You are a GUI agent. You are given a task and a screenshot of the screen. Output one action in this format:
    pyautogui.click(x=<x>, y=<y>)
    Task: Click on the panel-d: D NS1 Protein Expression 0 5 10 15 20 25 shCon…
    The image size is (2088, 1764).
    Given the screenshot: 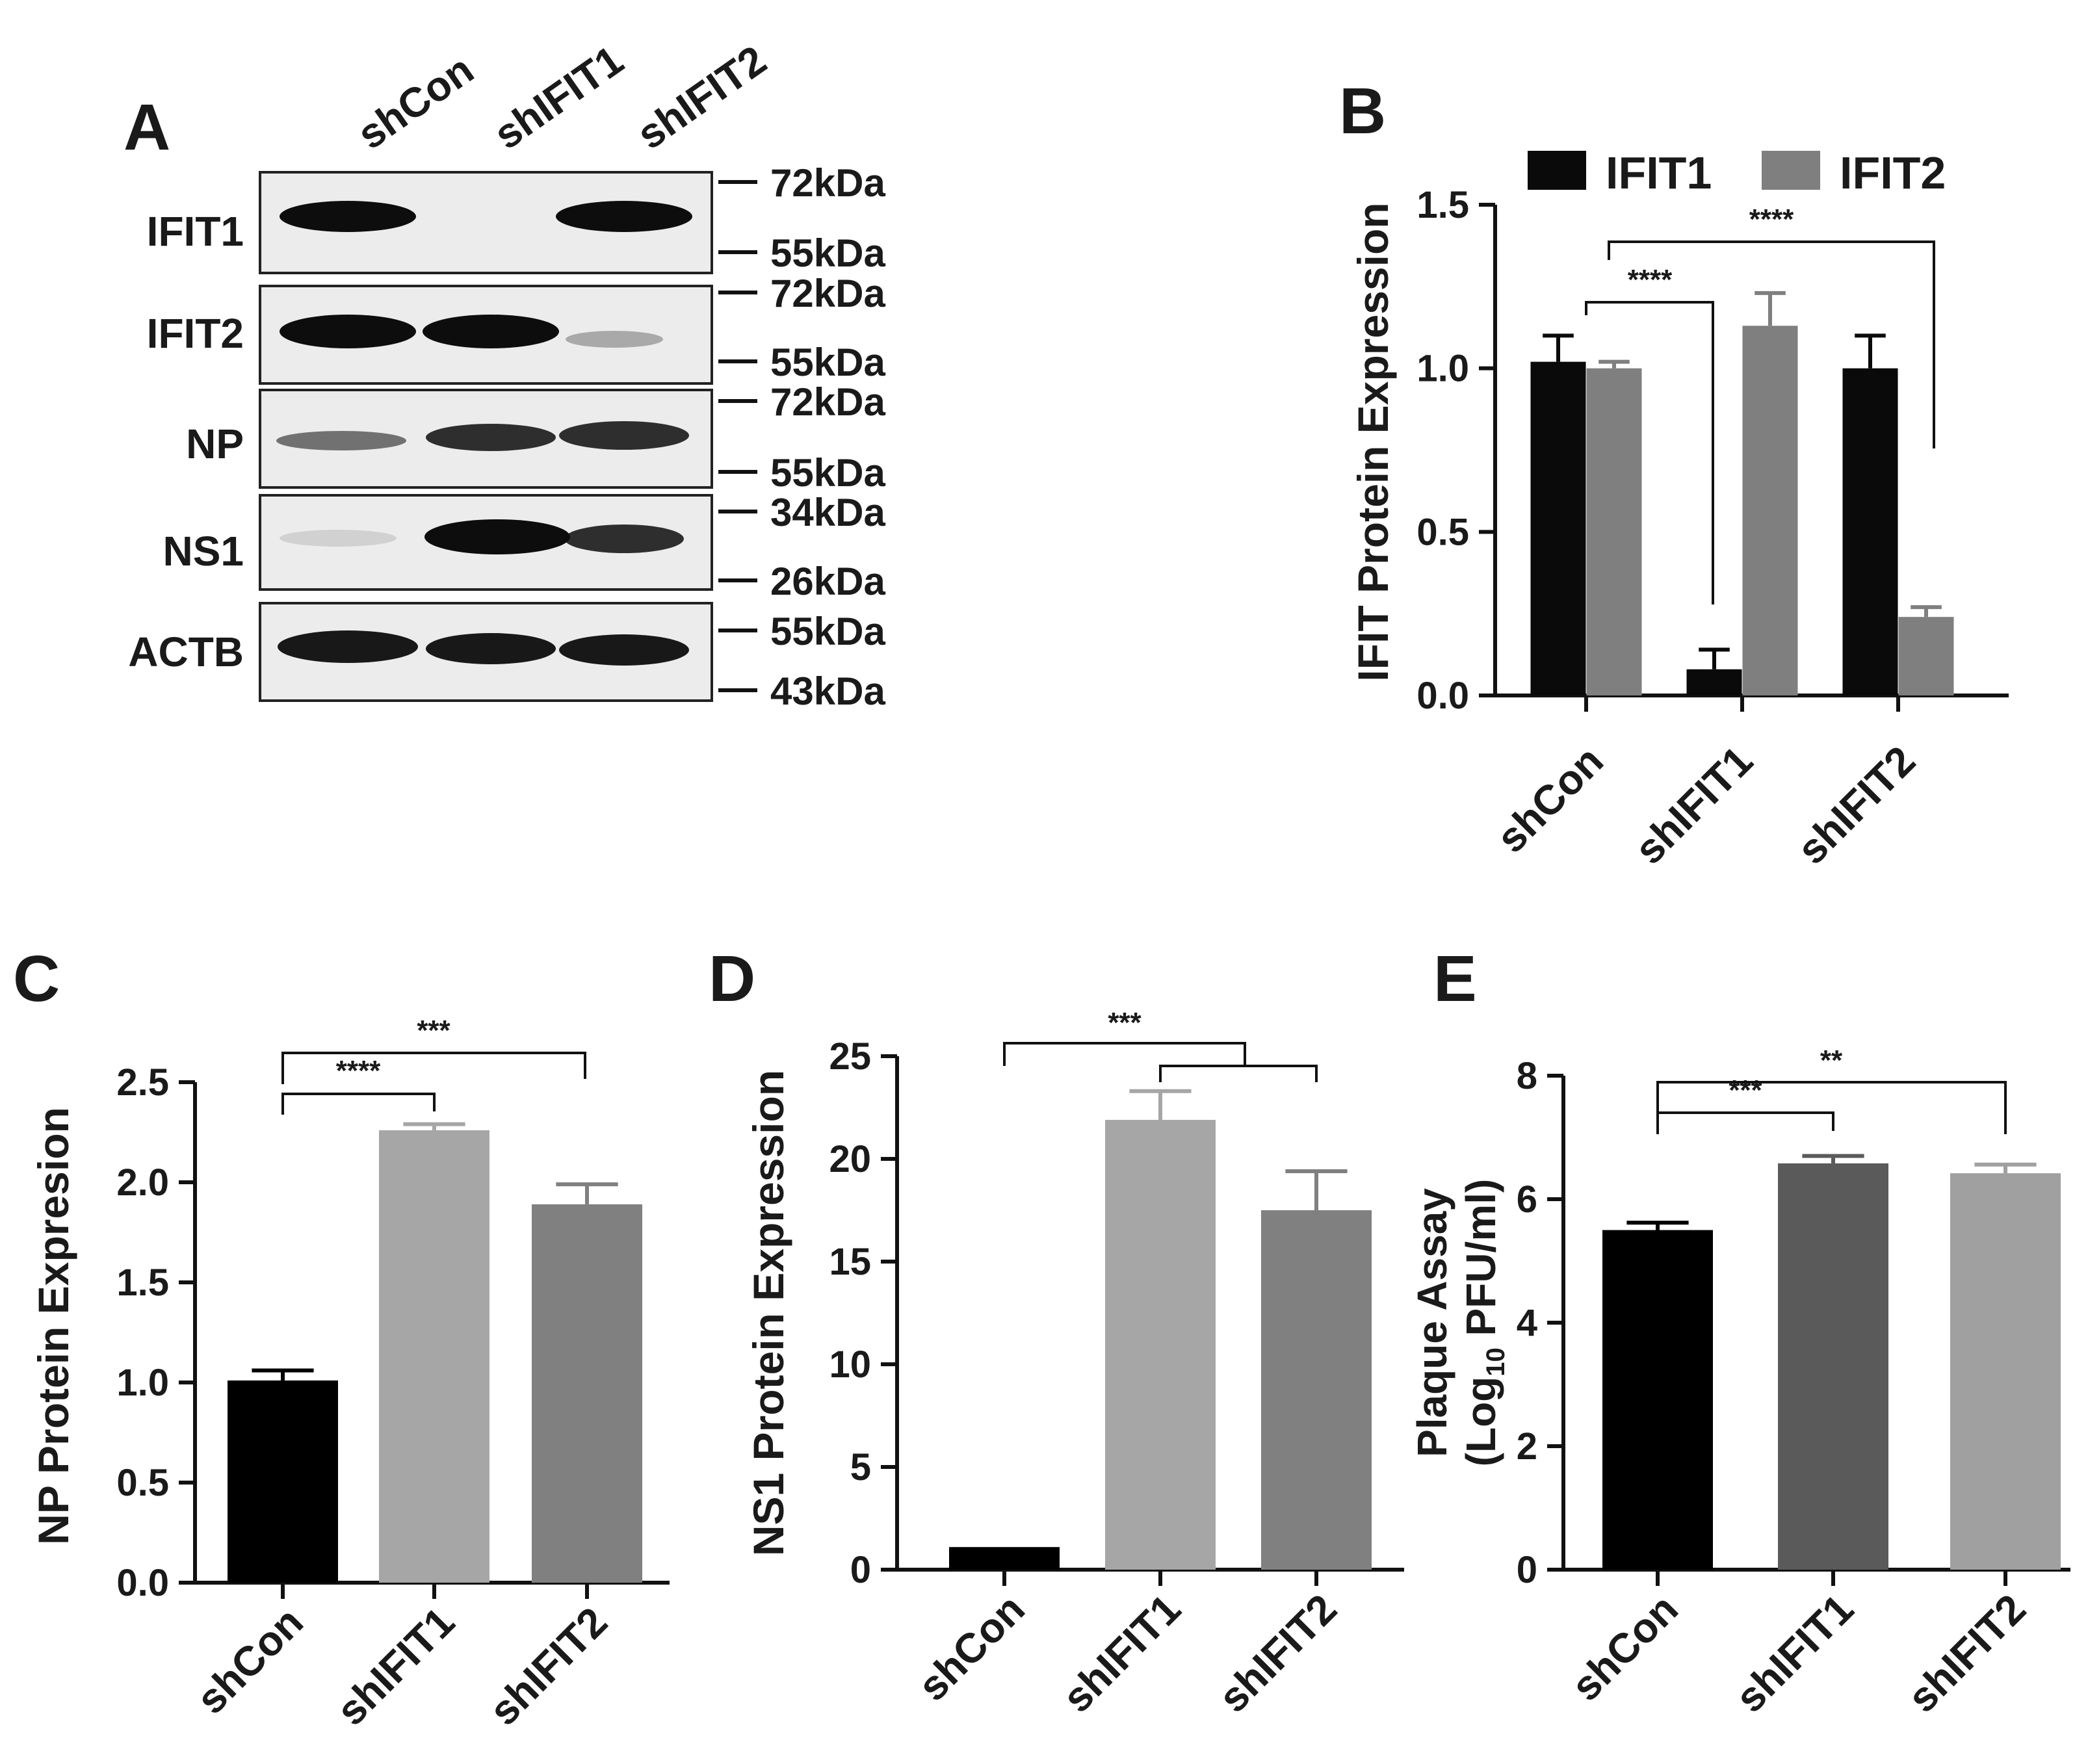 What is the action you would take?
    pyautogui.click(x=1057, y=1331)
    